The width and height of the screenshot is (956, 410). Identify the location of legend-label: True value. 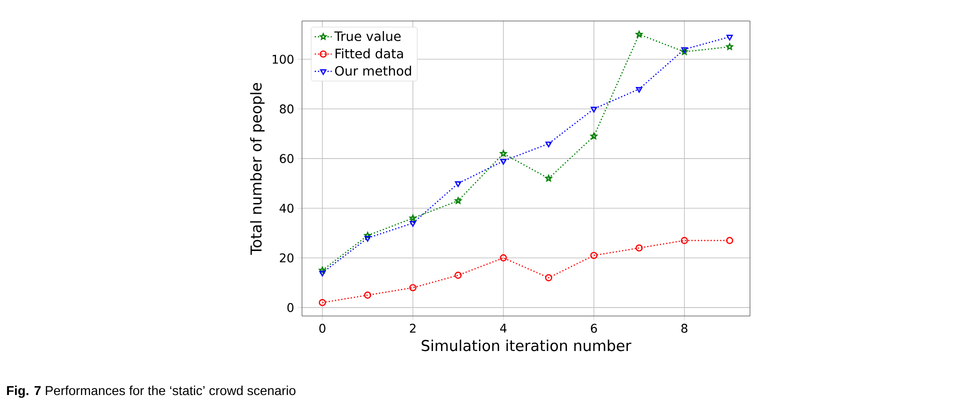
(367, 36).